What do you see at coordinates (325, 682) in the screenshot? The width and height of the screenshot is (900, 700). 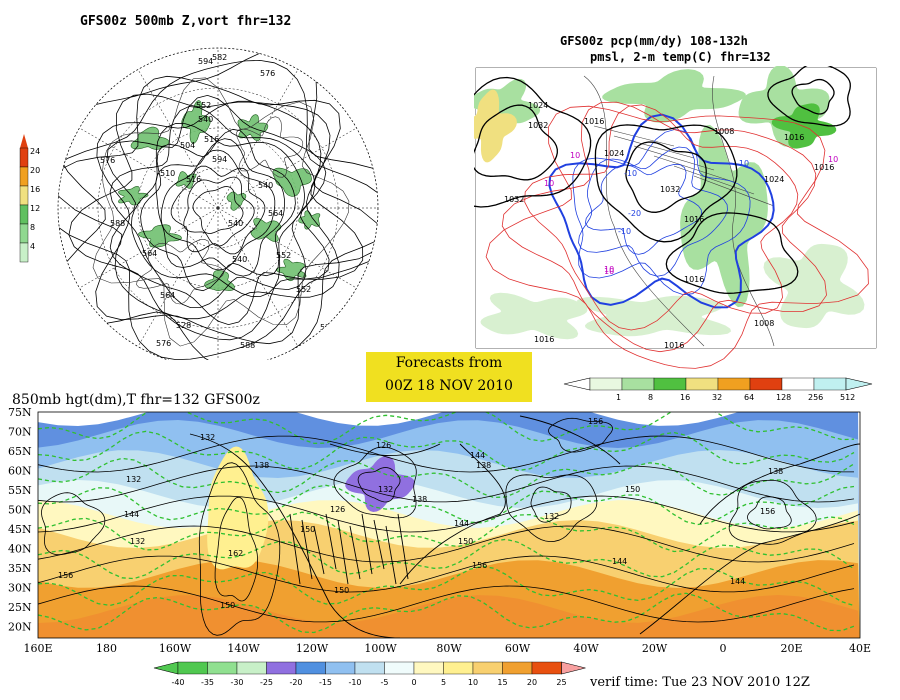 I see `scale-label: -15` at bounding box center [325, 682].